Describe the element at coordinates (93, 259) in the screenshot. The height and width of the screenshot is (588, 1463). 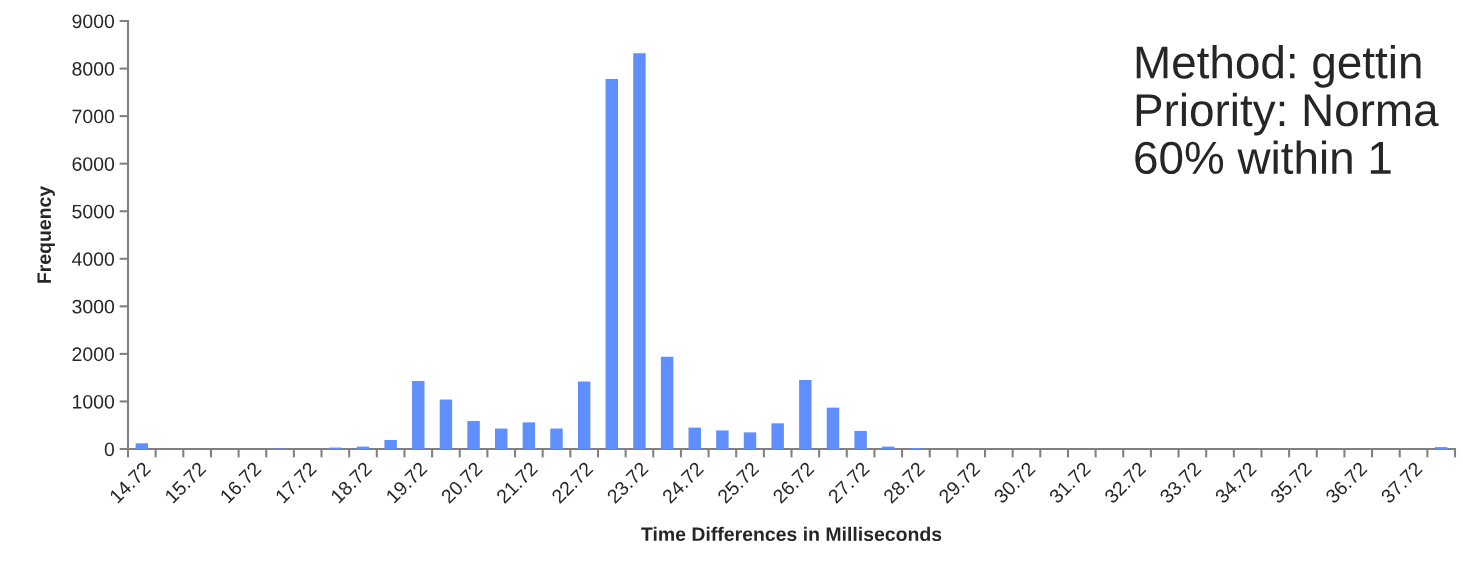
I see `y-tick-label: 4000` at that location.